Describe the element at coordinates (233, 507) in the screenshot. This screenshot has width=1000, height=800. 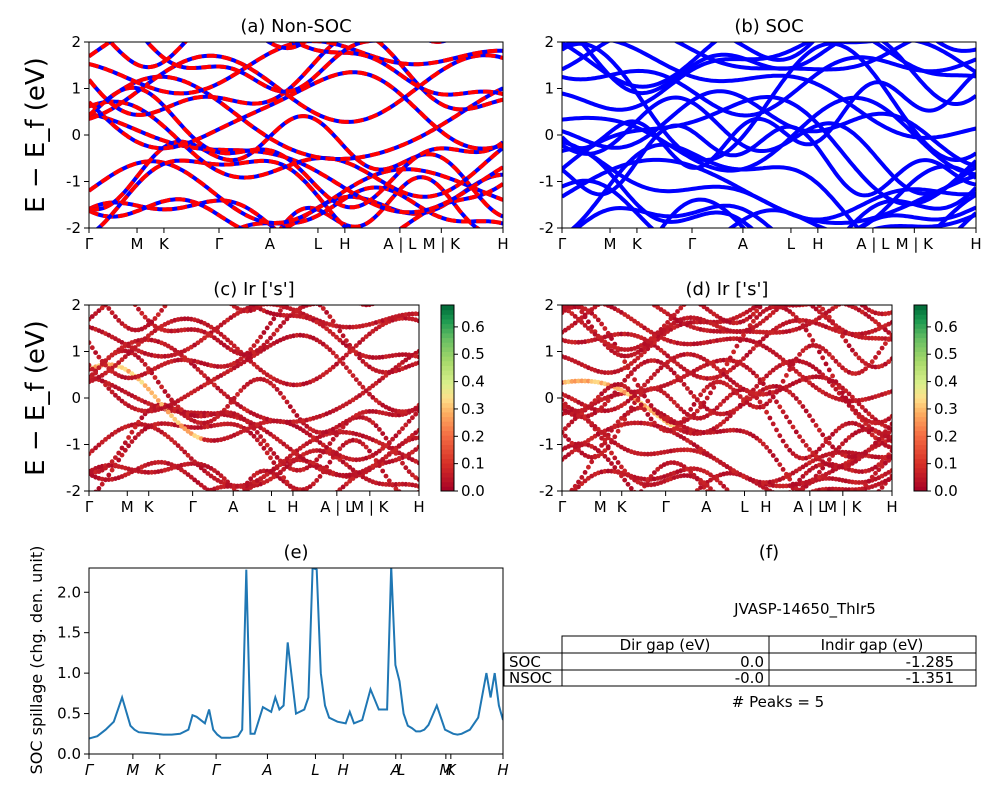
I see `xtick-label: A` at that location.